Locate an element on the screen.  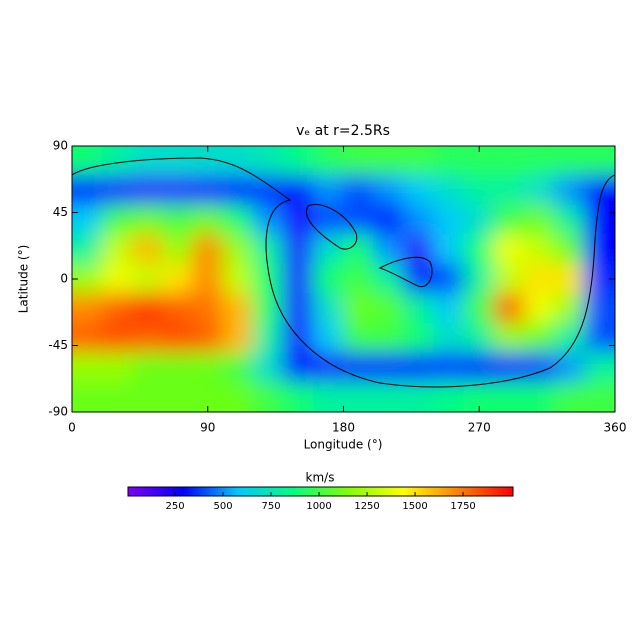
colorbar-tick-label: 1250 is located at coordinates (366, 506).